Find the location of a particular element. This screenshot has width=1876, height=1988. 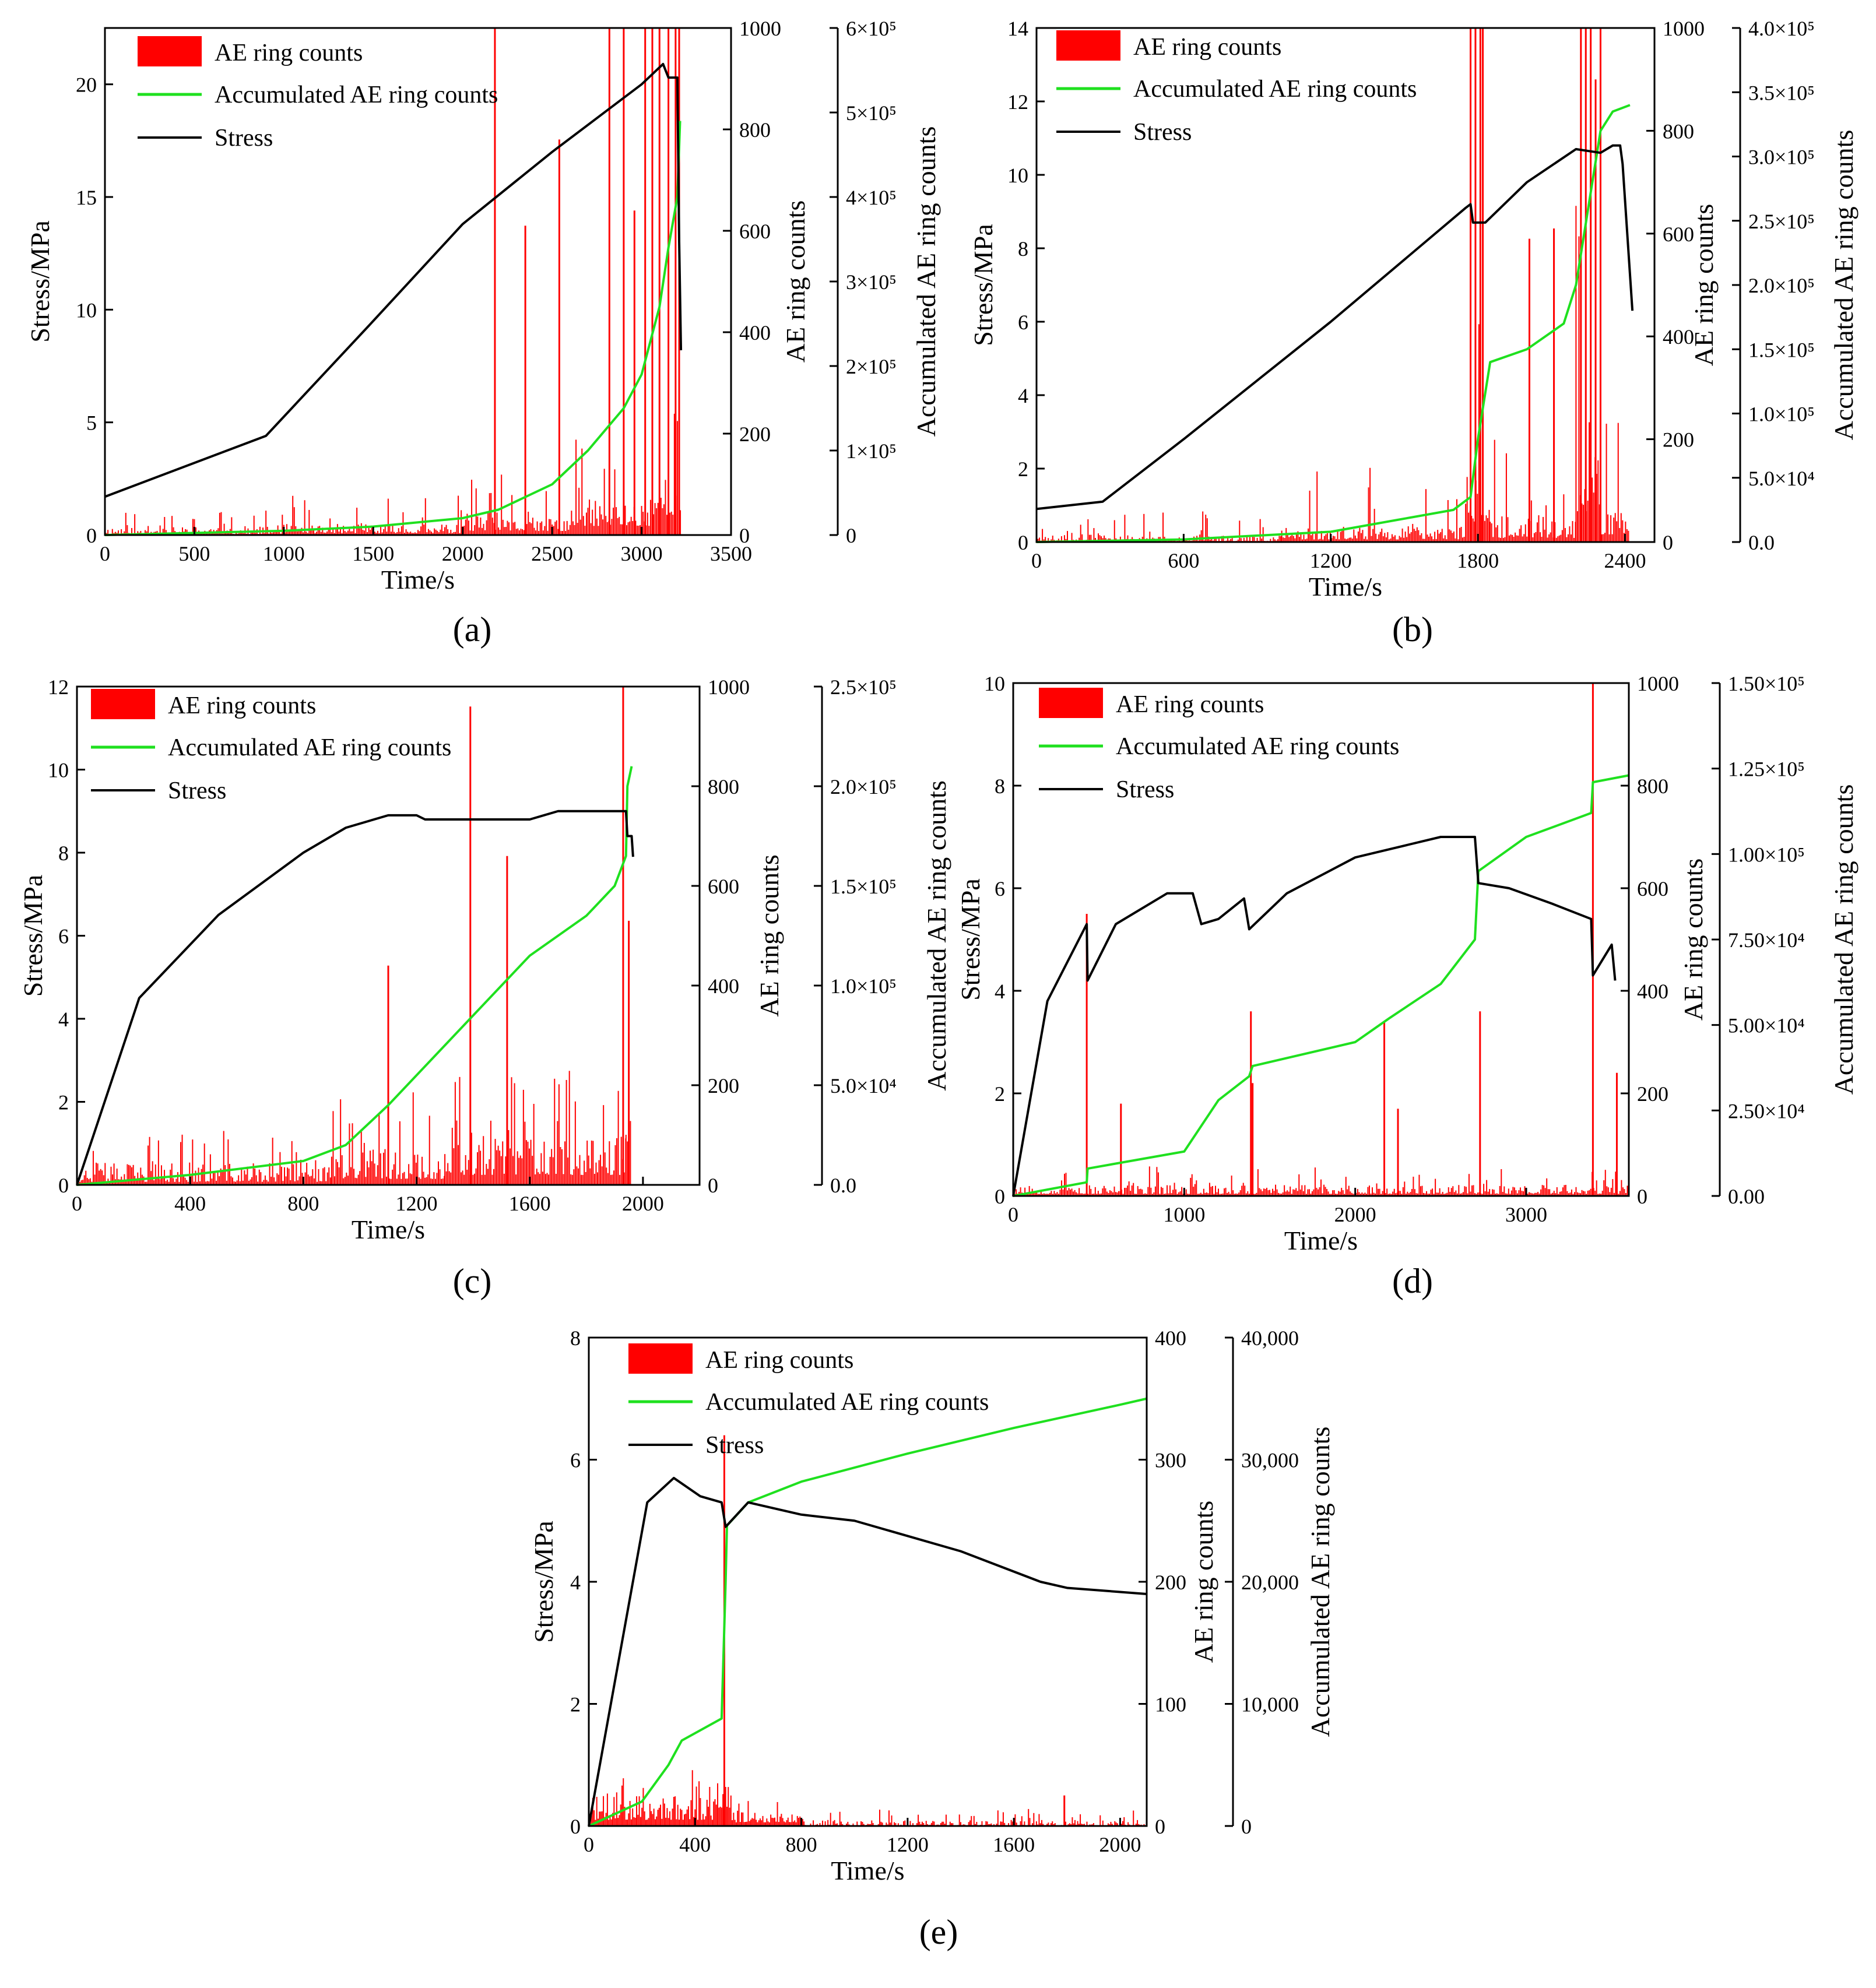

y-right2-tick-label: 0 is located at coordinates (1246, 1826).